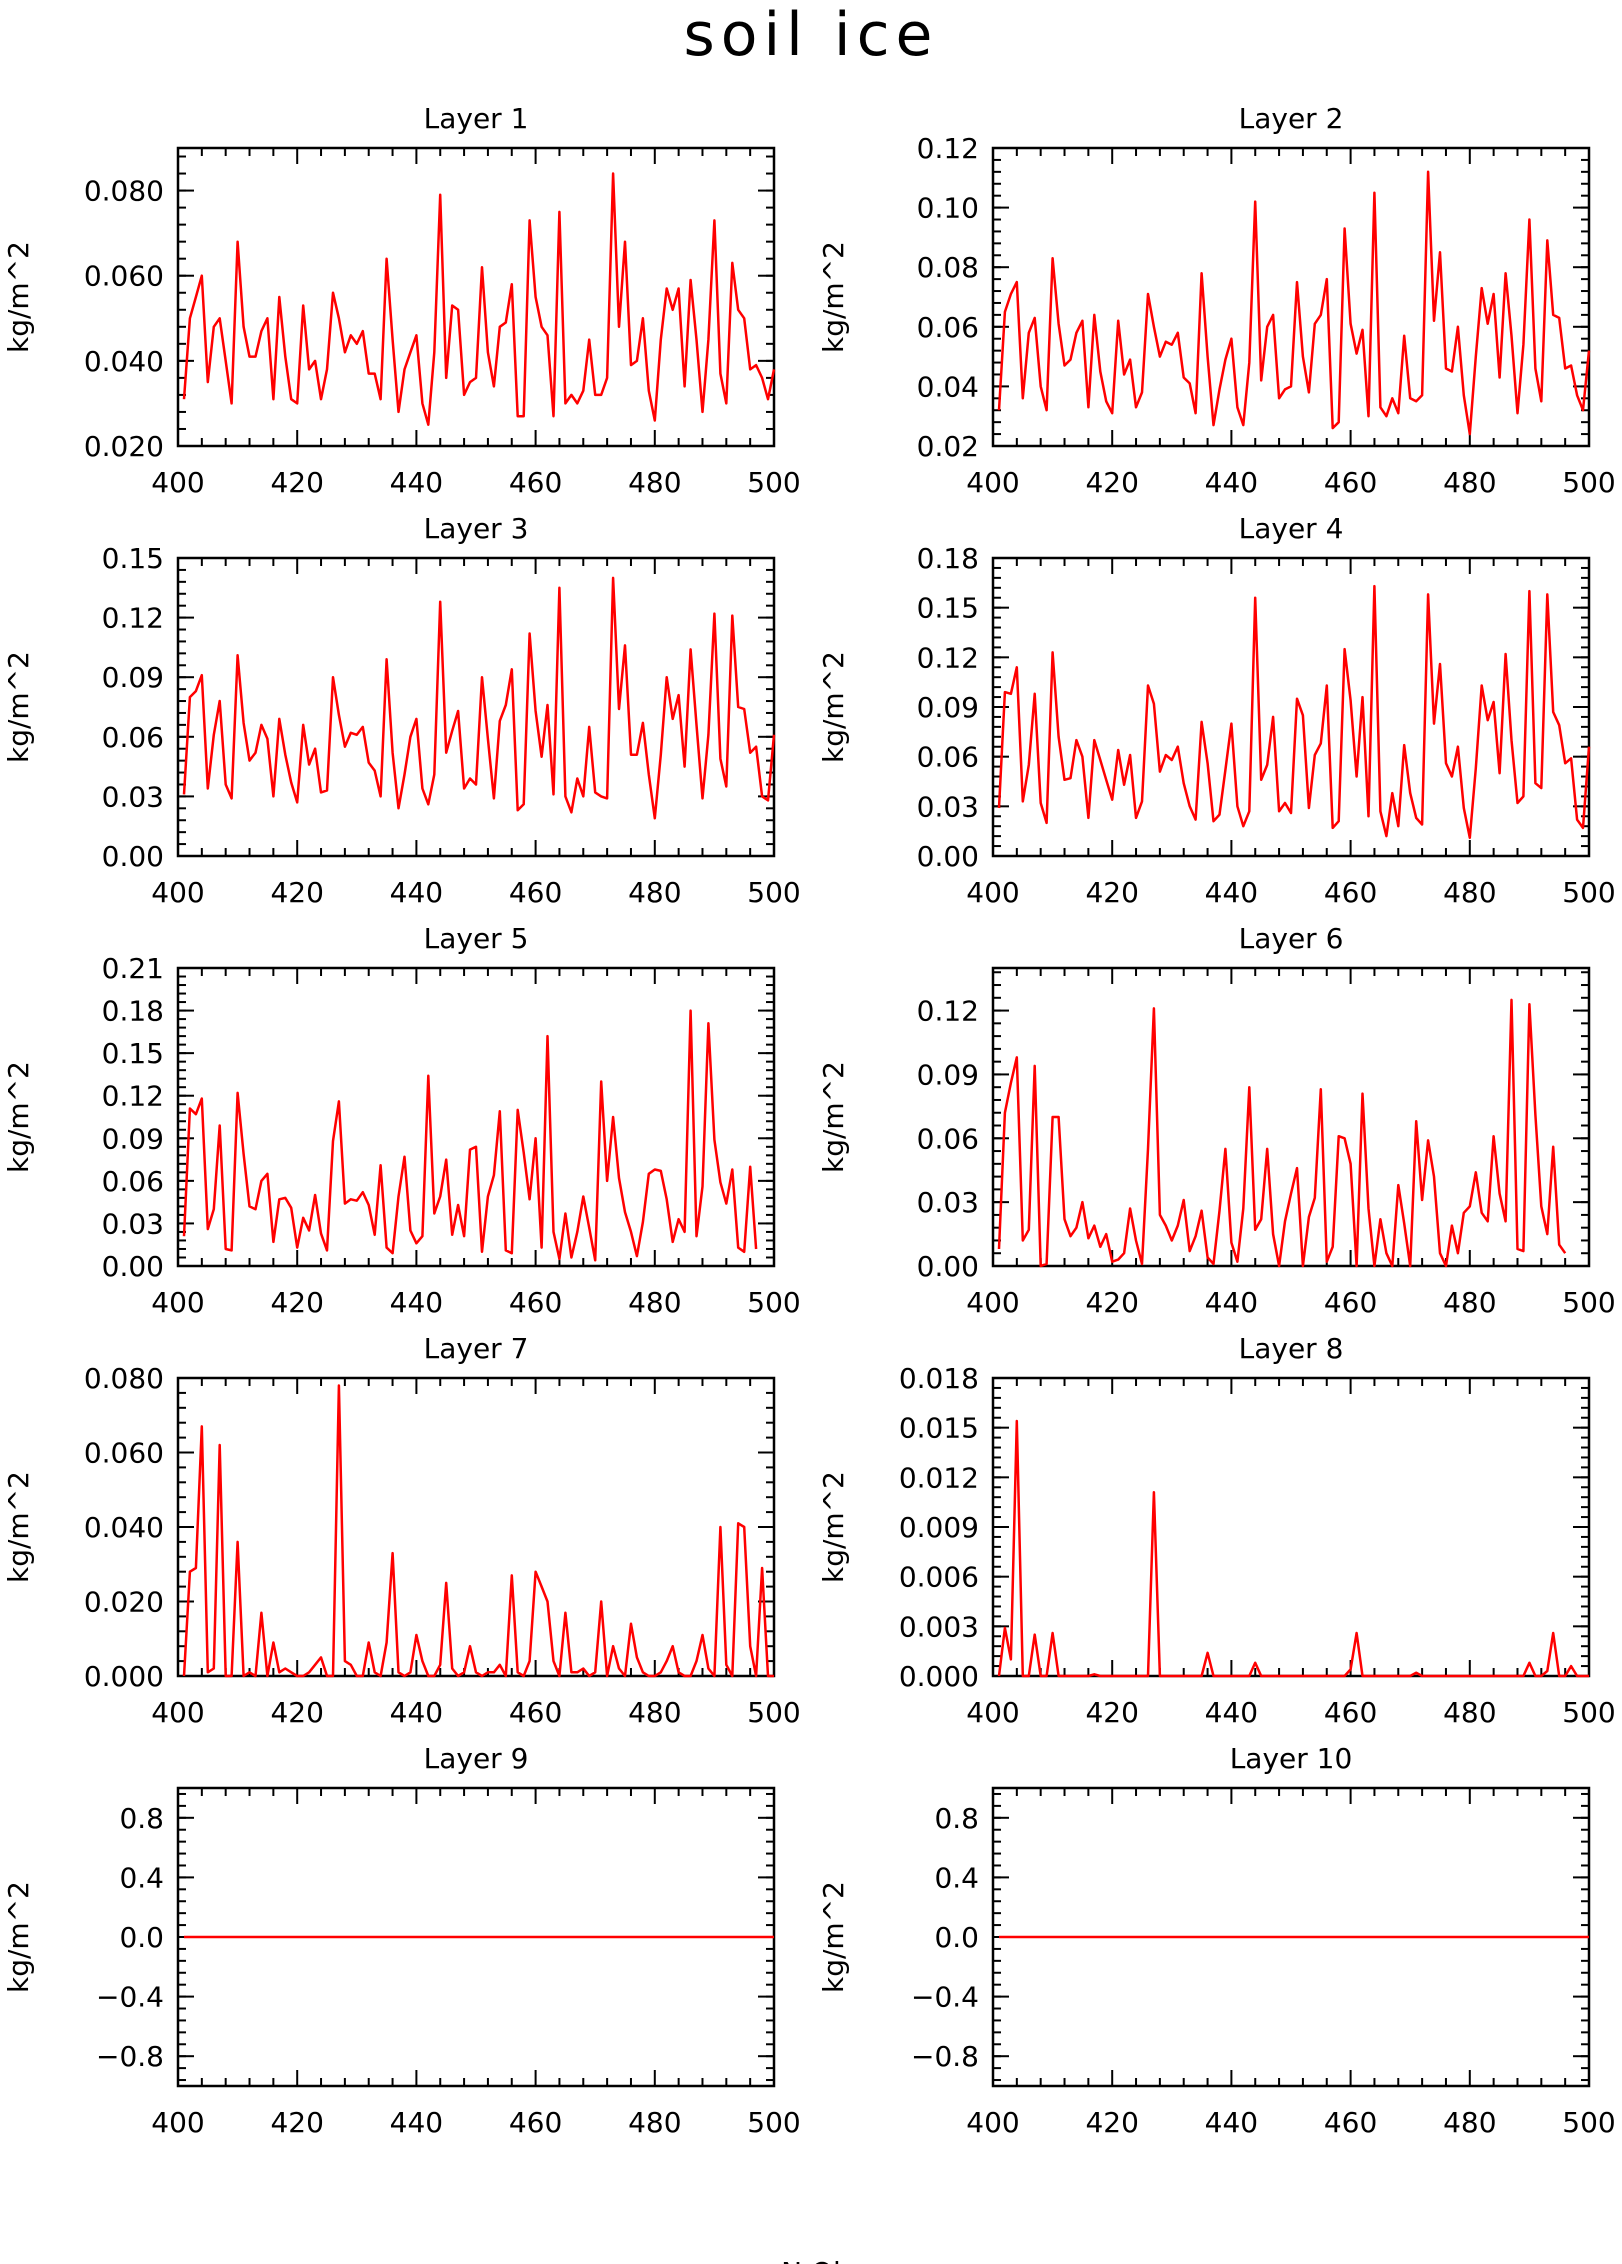  Describe the element at coordinates (956, 1818) in the screenshot. I see `y-tick-label: 0.8` at that location.